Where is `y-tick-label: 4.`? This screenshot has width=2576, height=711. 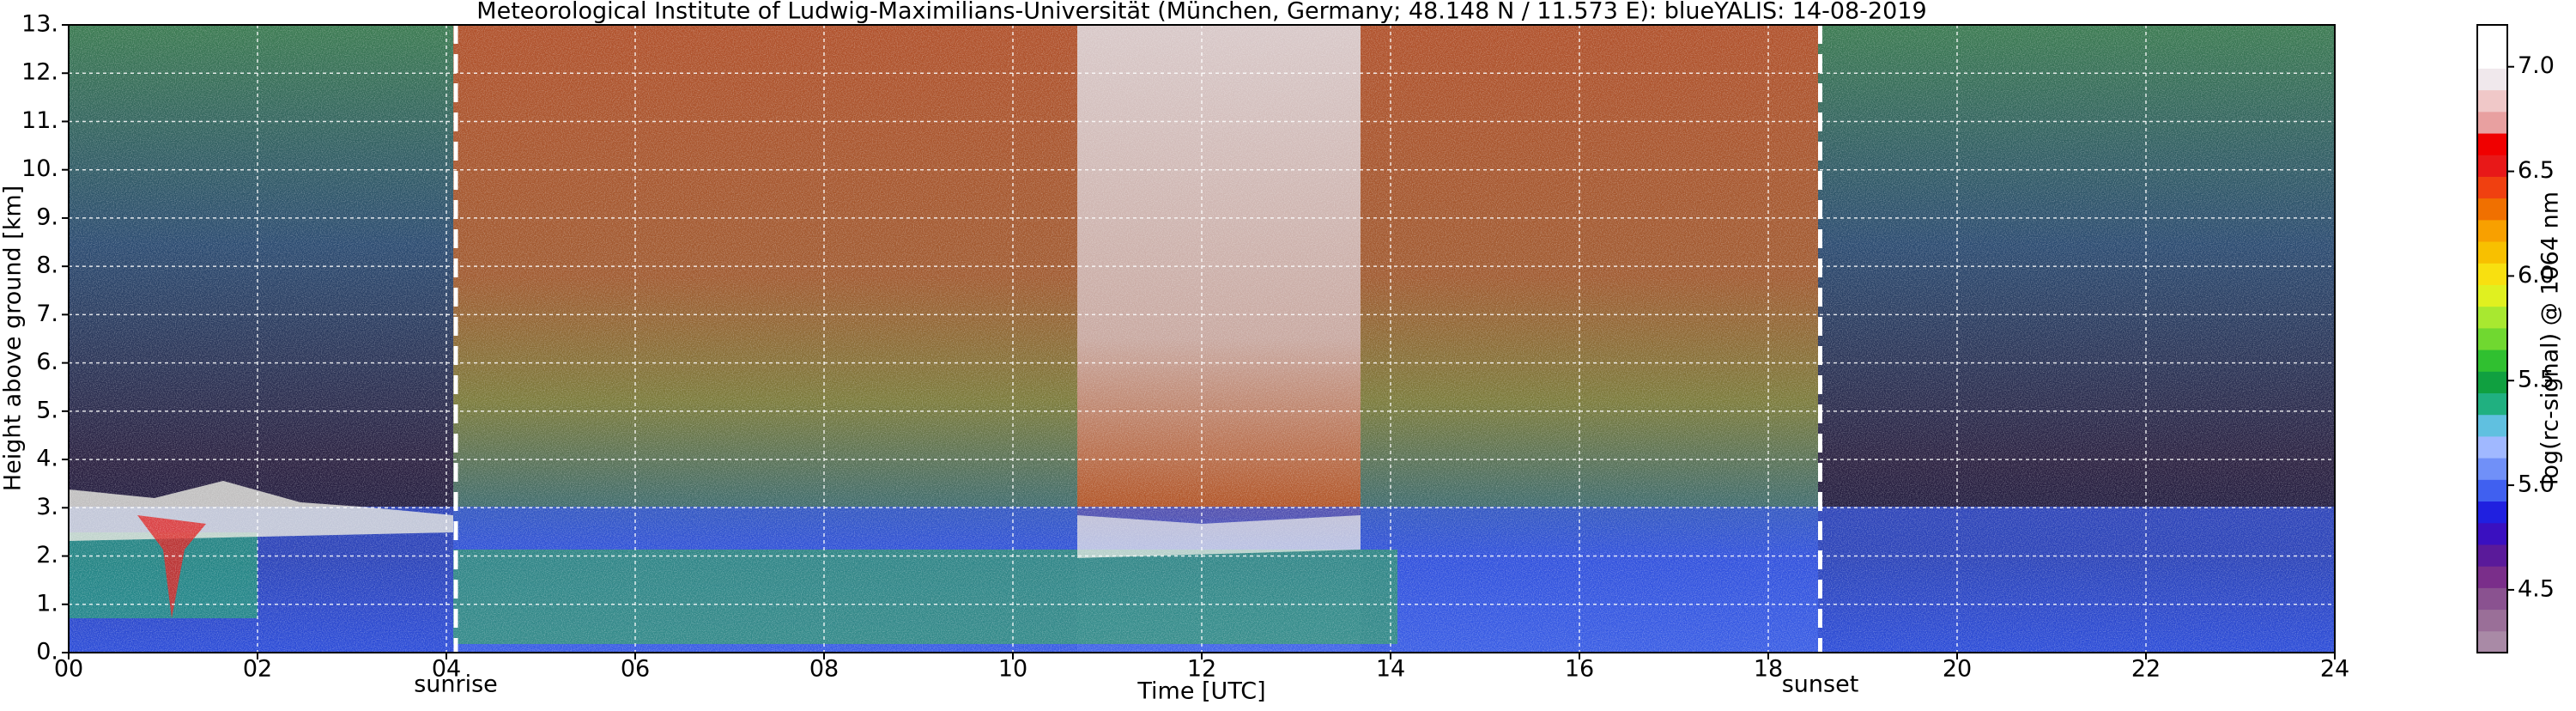 y-tick-label: 4. is located at coordinates (47, 459).